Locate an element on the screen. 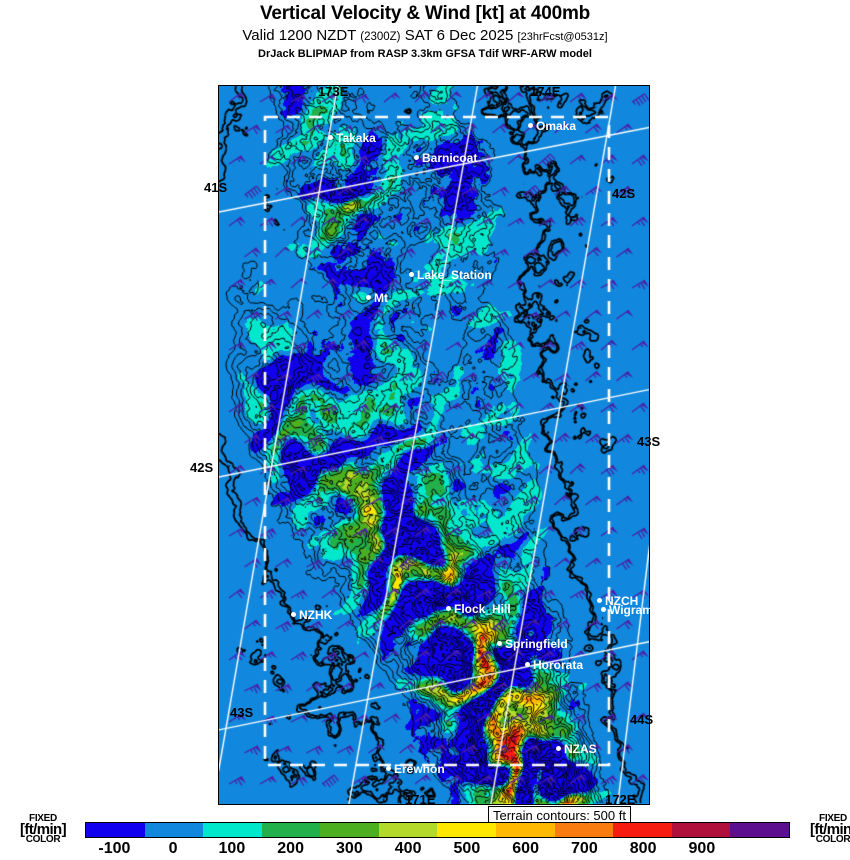  place-marker: Omaka is located at coordinates (552, 125).